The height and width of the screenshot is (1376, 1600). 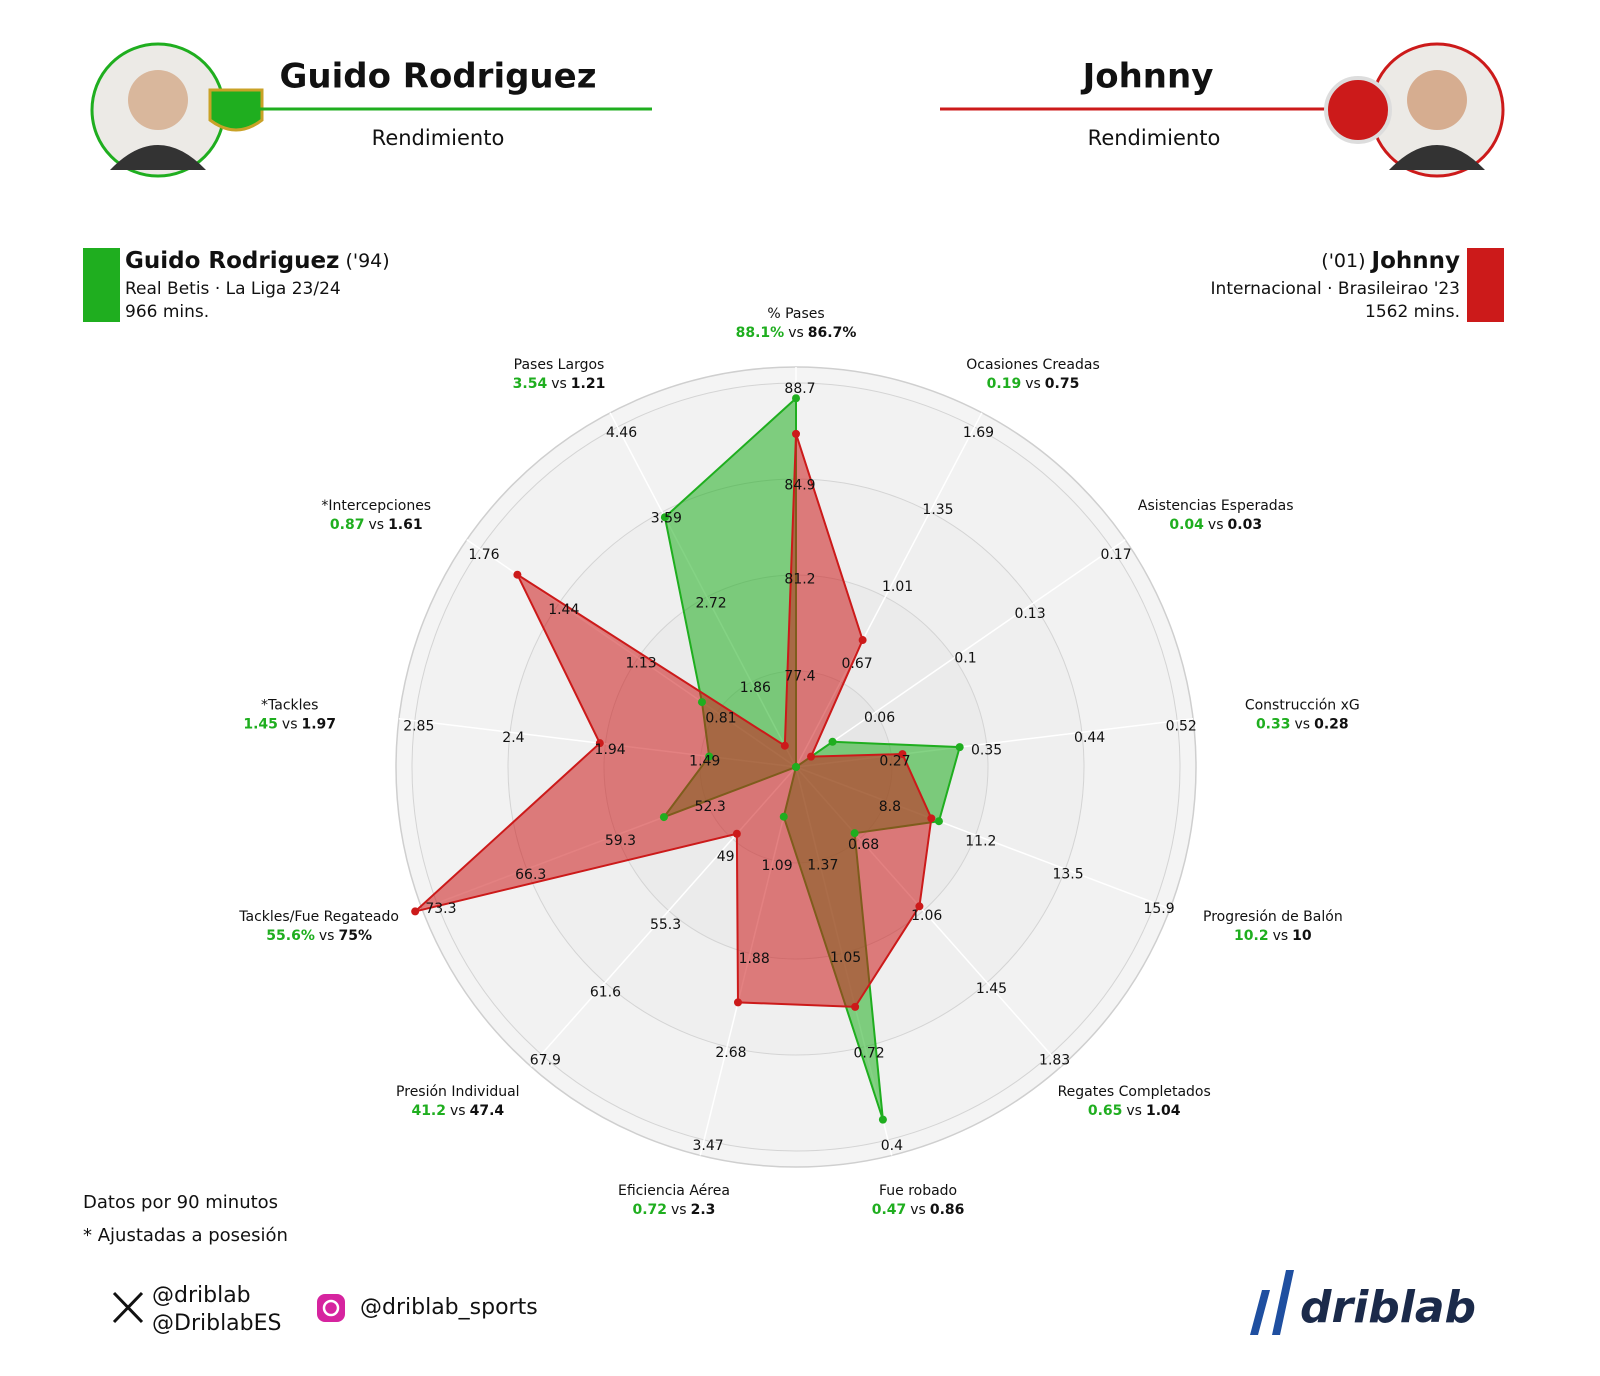 I want to click on r-tick-label: 1.05, so click(x=845, y=958).